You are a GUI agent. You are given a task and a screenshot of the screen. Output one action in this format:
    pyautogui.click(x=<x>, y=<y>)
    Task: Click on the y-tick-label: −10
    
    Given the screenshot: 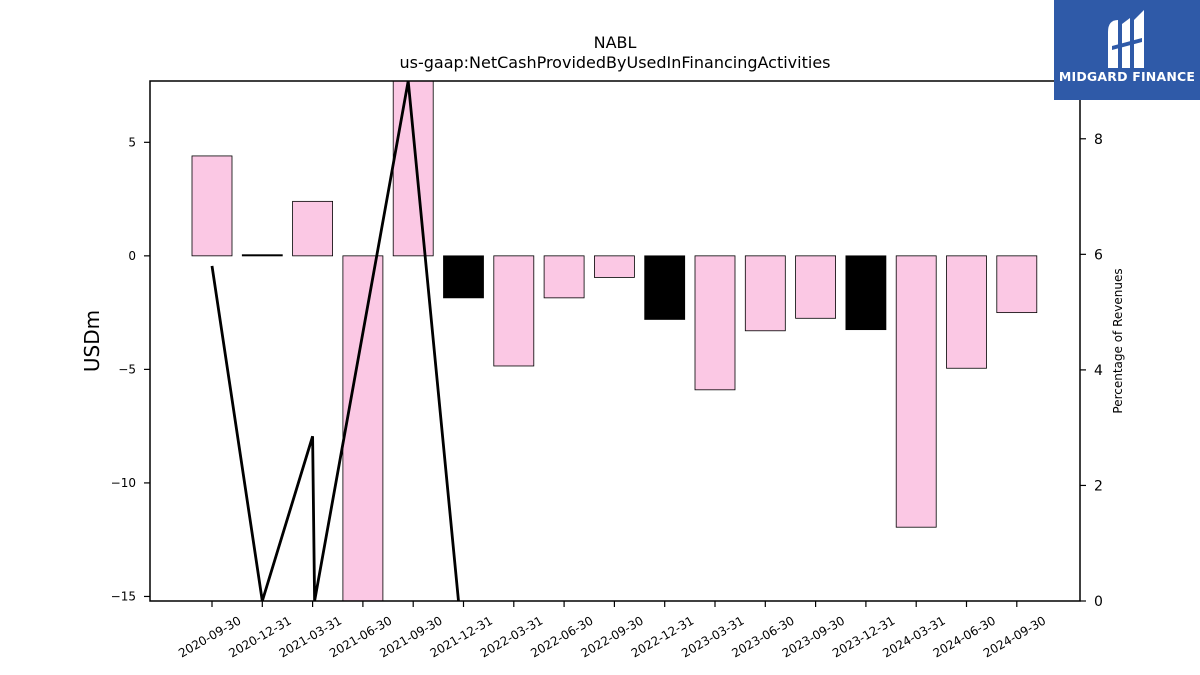 What is the action you would take?
    pyautogui.click(x=123, y=483)
    